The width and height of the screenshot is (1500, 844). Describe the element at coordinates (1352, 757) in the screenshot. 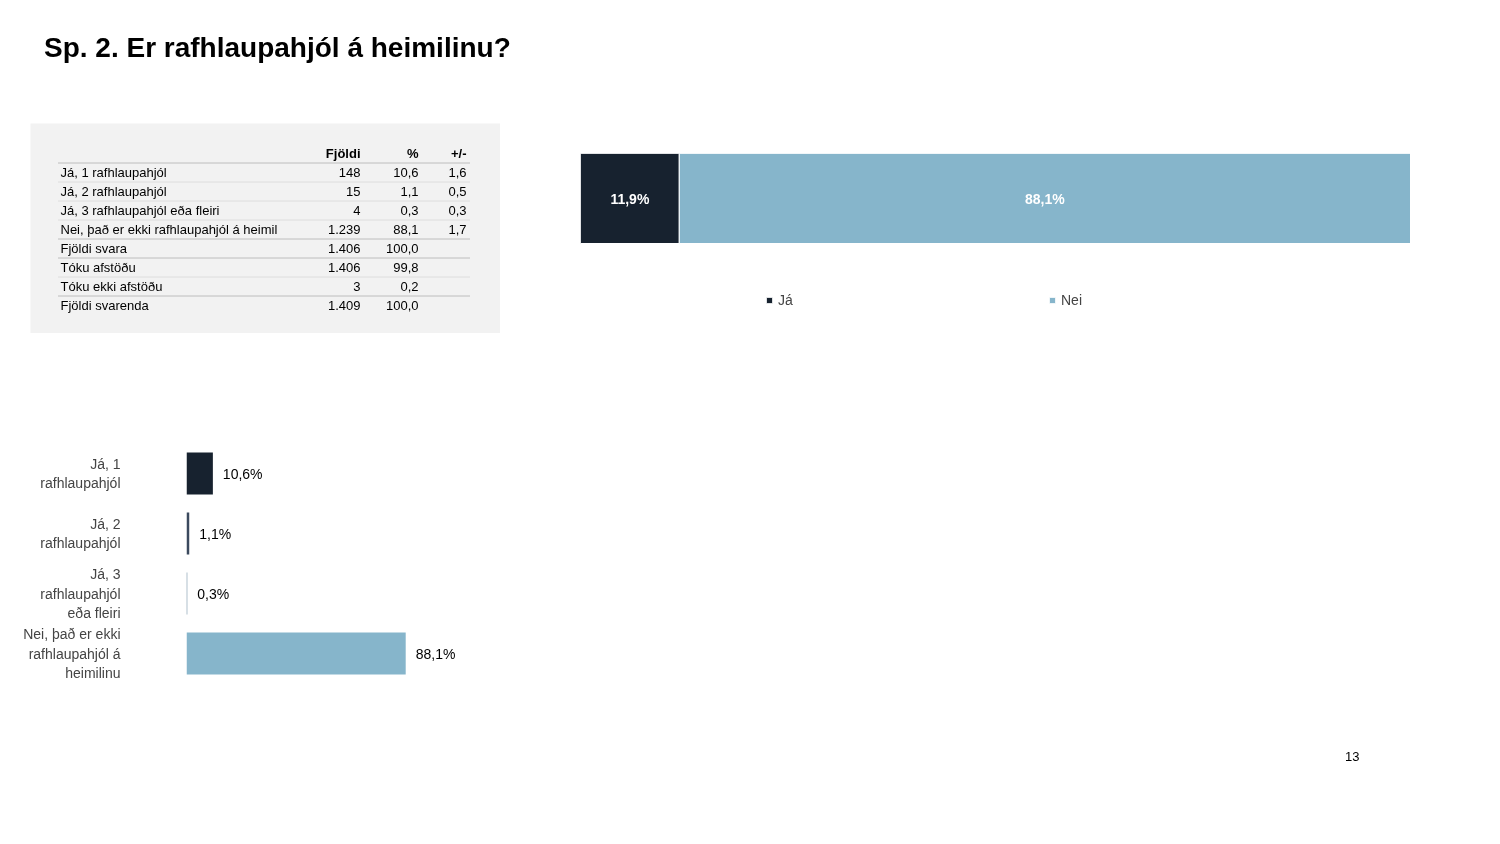

I see `text: 13` at that location.